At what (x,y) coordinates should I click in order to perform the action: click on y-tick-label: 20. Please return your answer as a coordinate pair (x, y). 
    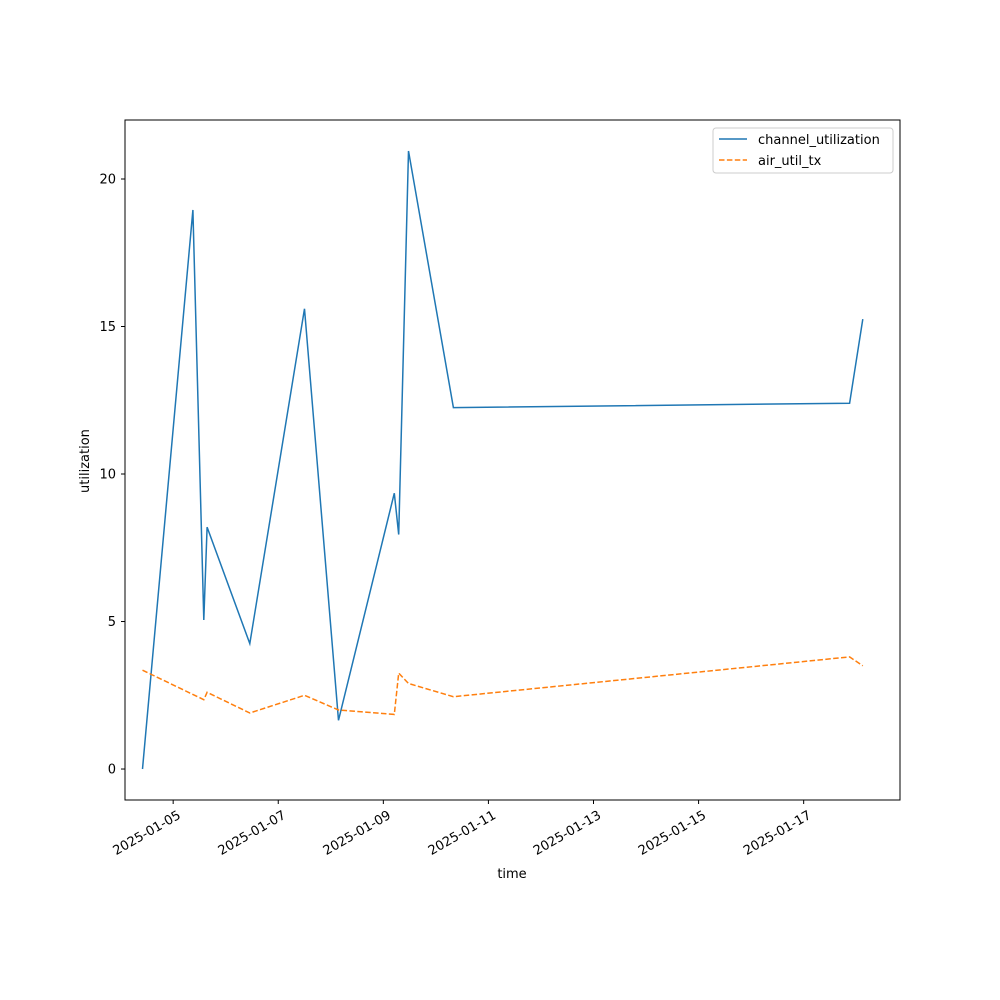
    Looking at the image, I should click on (107, 180).